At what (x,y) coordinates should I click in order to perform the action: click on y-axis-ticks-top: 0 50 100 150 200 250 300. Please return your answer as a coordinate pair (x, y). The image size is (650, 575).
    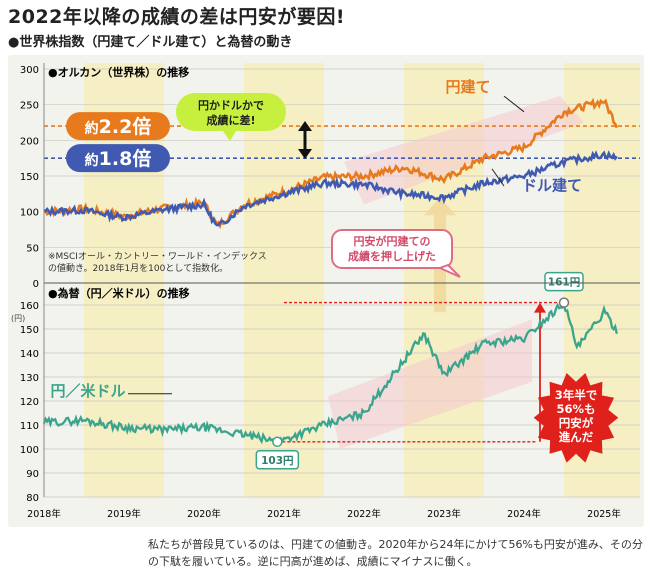
    Looking at the image, I should click on (29, 177).